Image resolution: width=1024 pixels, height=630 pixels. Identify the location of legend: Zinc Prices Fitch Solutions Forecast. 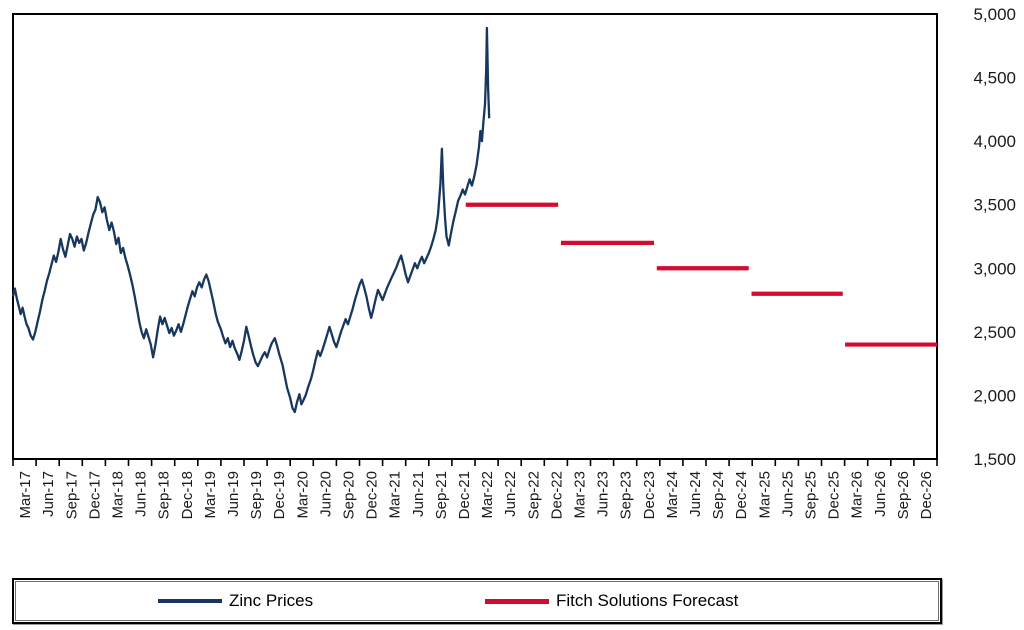
(477, 601).